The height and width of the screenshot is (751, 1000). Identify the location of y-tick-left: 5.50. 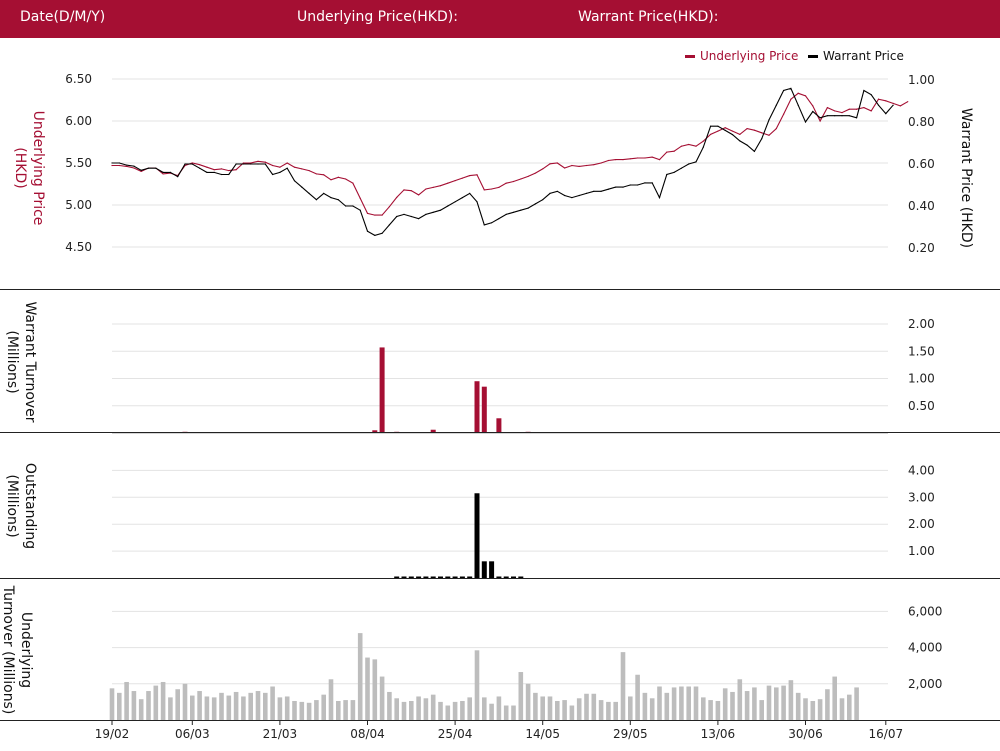
(78, 163).